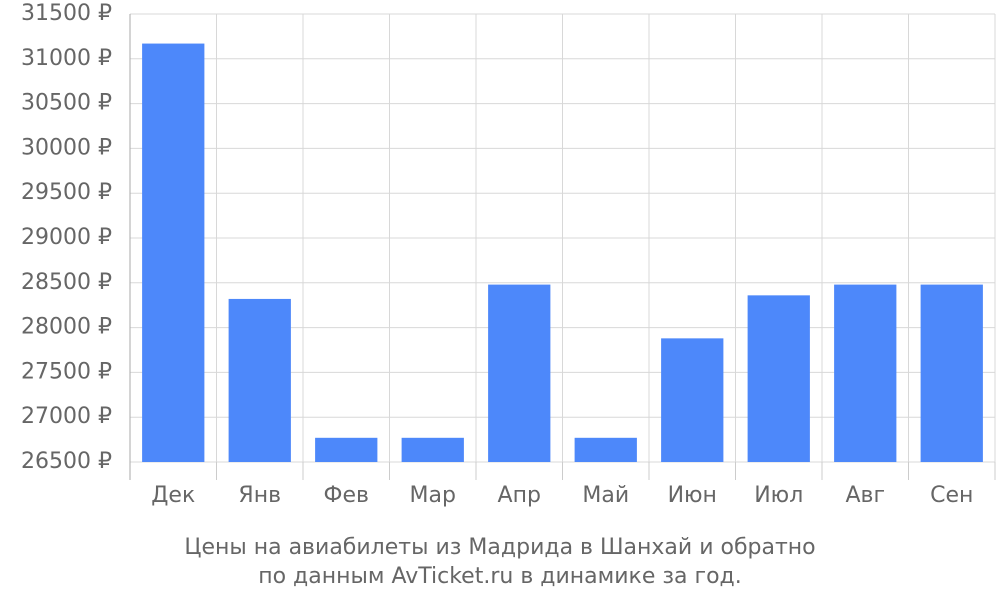  Describe the element at coordinates (66, 13) in the screenshot. I see `y-tick-label: 31500 ₽` at that location.